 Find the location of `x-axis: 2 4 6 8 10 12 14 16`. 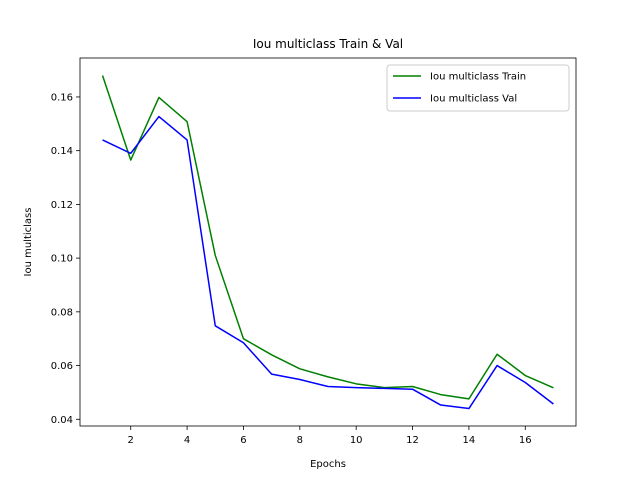

x-axis: 2 4 6 8 10 12 14 16 is located at coordinates (330, 436).